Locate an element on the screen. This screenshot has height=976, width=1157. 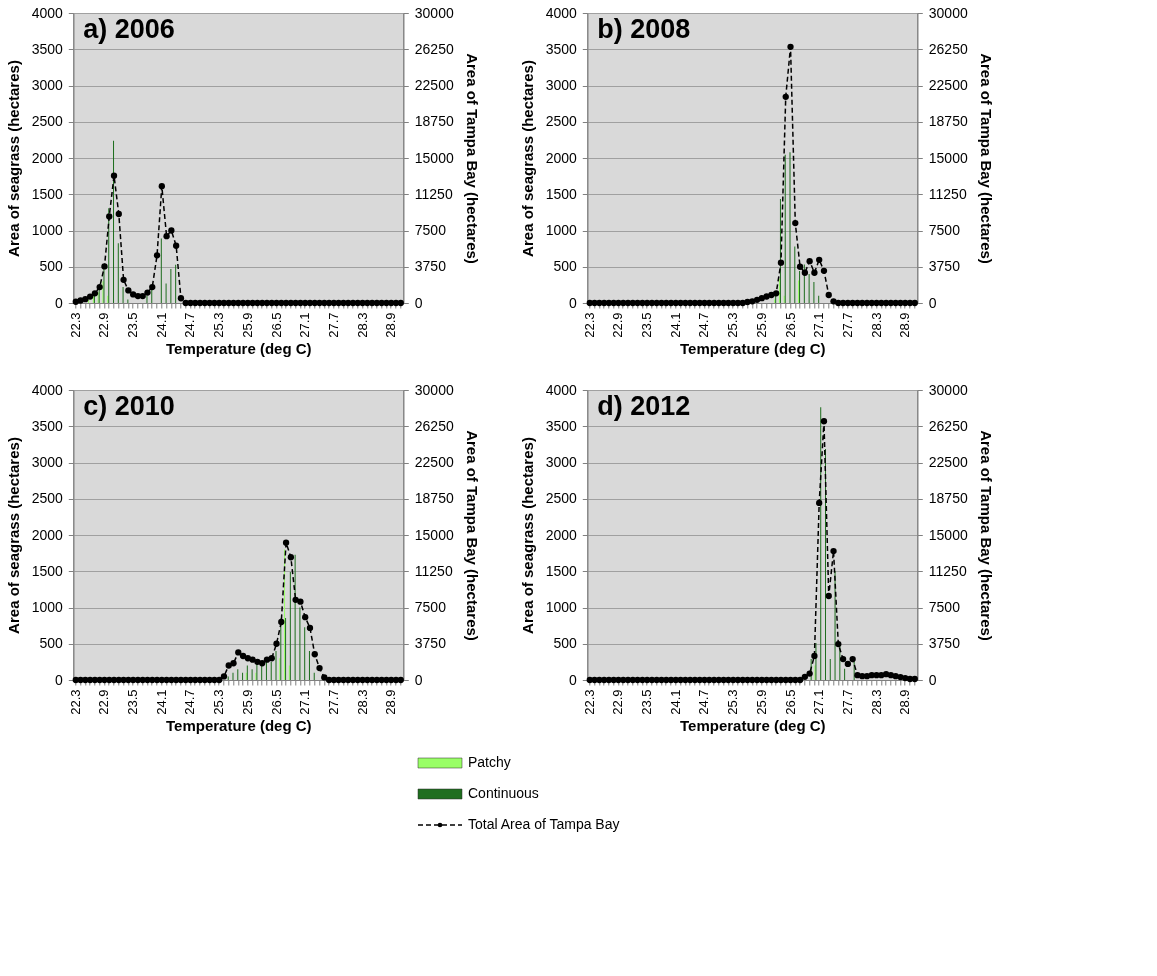
x-tick-label: 24.7 is located at coordinates (190, 702).